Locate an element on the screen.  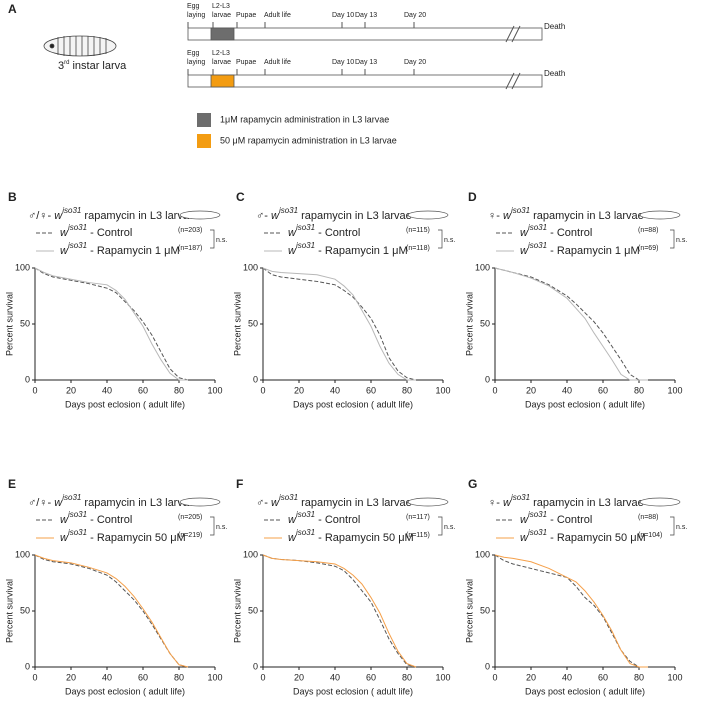
timeline-bar is located at coordinates (365, 81).